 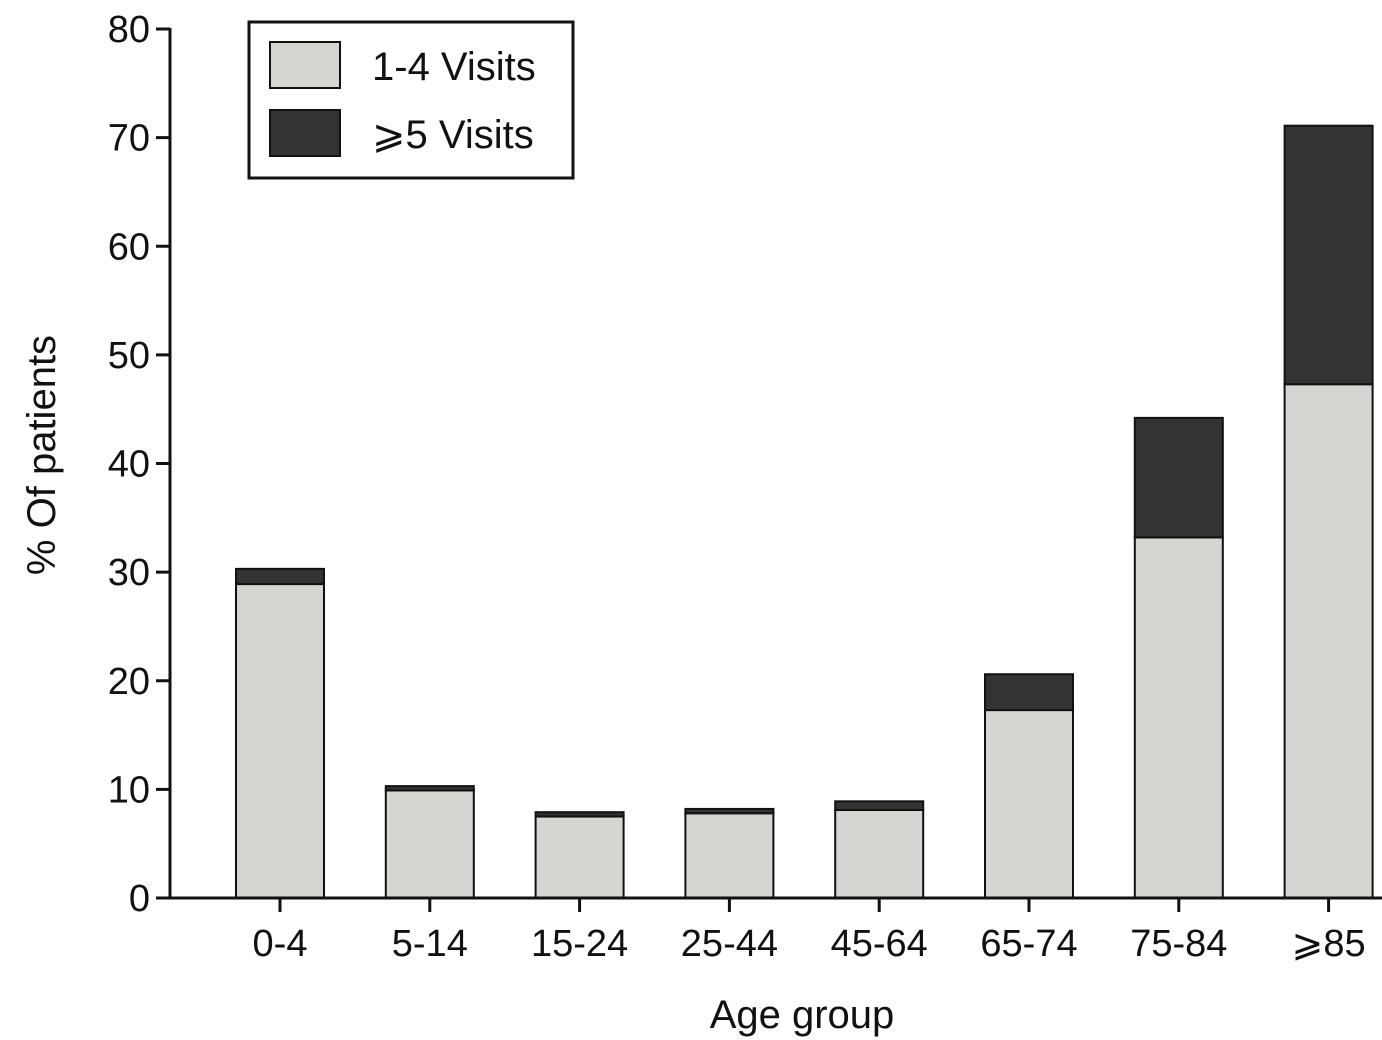 What do you see at coordinates (42, 455) in the screenshot?
I see `y-axis-title: % Of patients` at bounding box center [42, 455].